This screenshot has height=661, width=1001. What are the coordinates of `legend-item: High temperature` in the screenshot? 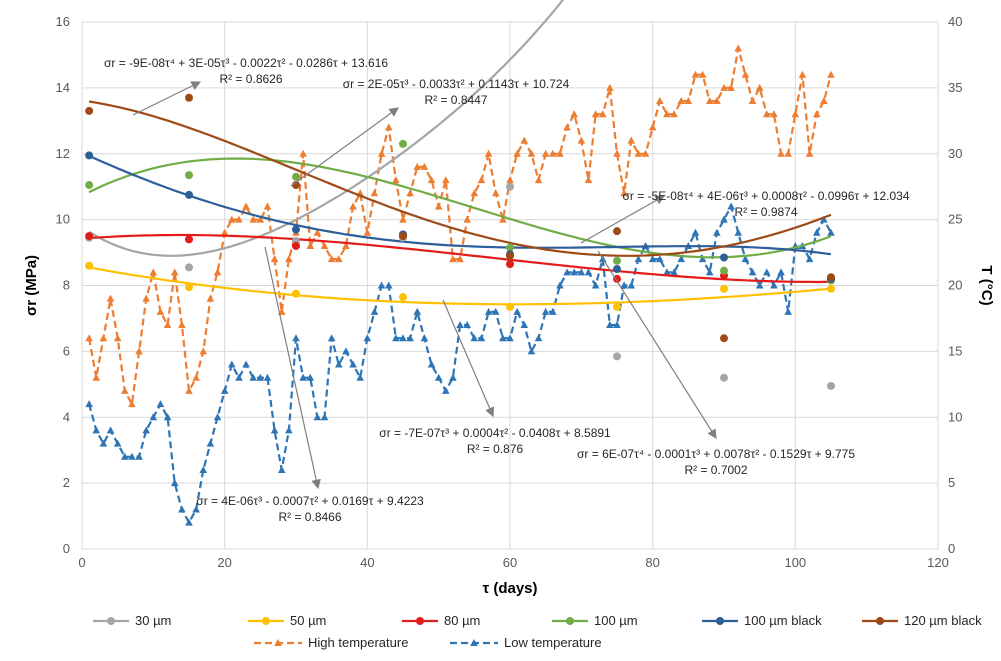 It's located at (331, 642).